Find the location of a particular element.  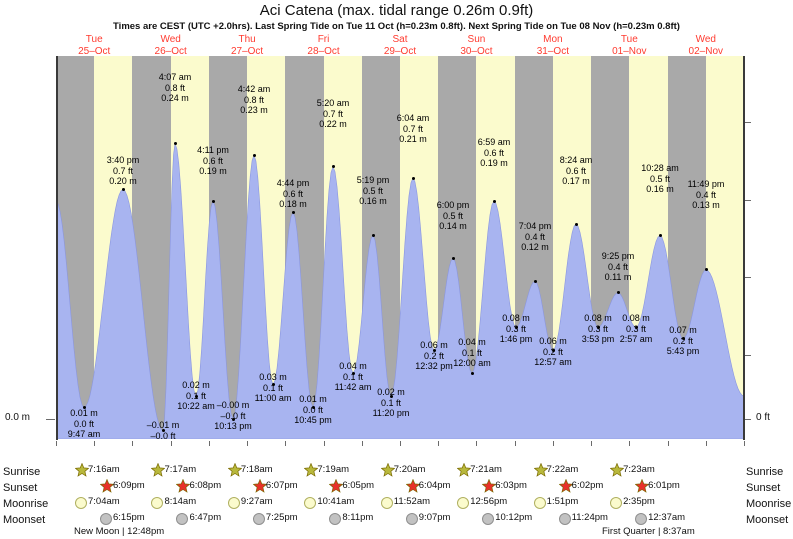

moon-phase-time: | 8:37am is located at coordinates (675, 531).